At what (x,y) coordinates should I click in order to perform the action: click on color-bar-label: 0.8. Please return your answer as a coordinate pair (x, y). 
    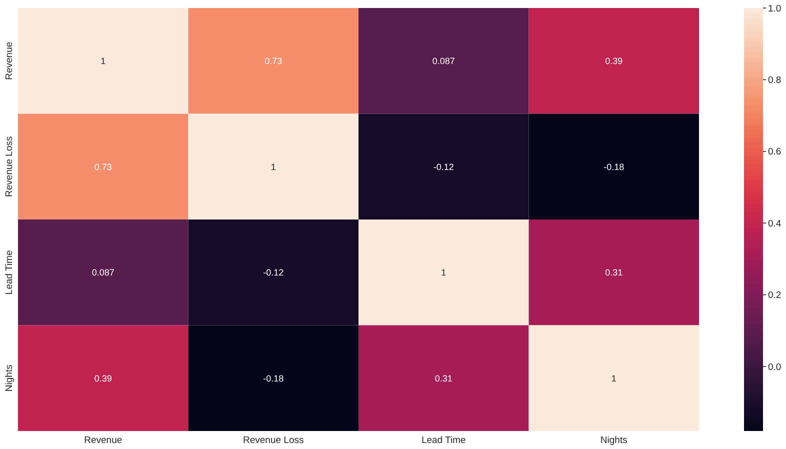
    Looking at the image, I should click on (775, 80).